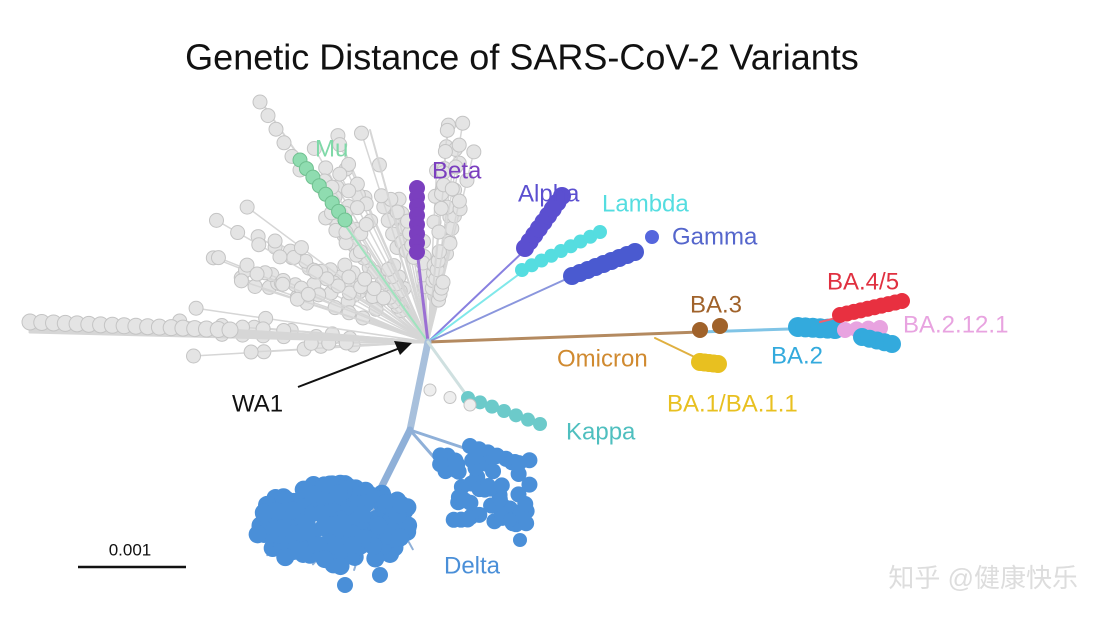 Image resolution: width=1108 pixels, height=625 pixels. Describe the element at coordinates (130, 549) in the screenshot. I see `scale-label: 0.001` at that location.